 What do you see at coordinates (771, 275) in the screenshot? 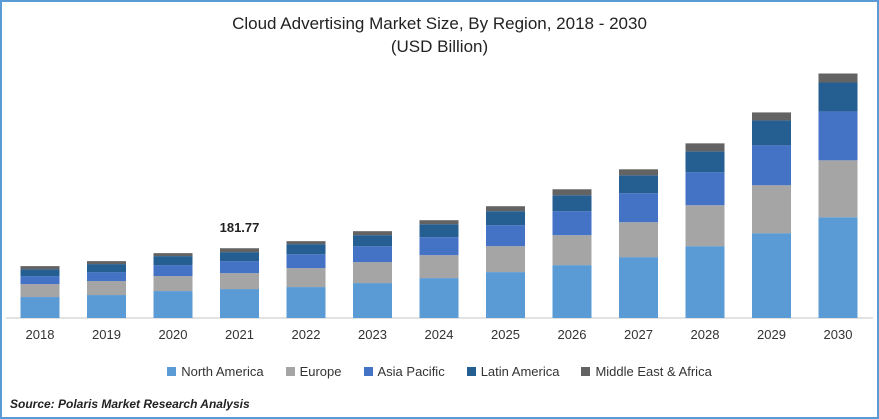
I see `bar-north-america-2029` at bounding box center [771, 275].